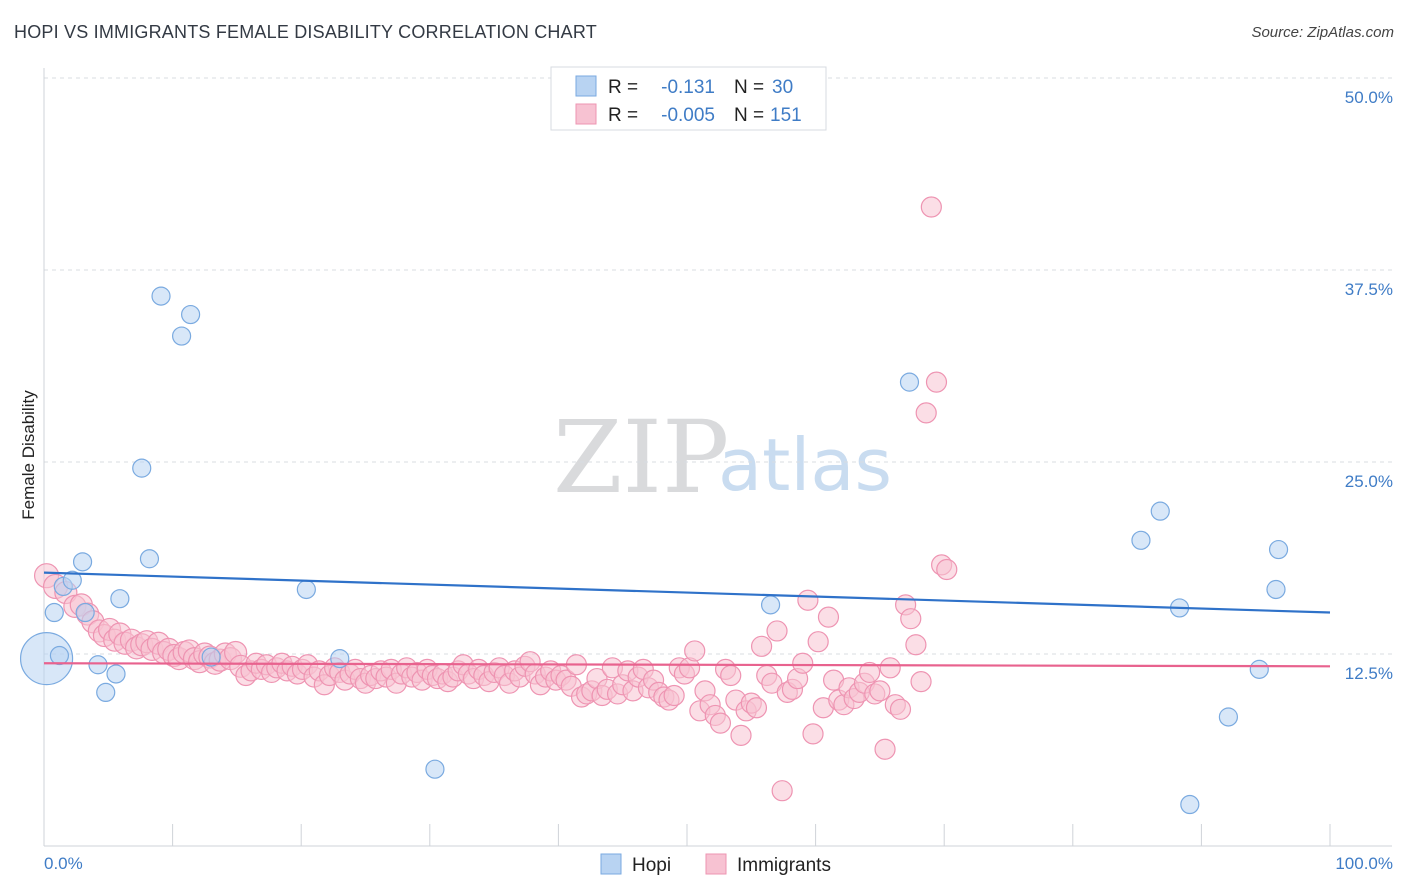 Image resolution: width=1406 pixels, height=892 pixels. What do you see at coordinates (63, 863) in the screenshot?
I see `x-tick-label-0: 0.0%` at bounding box center [63, 863].